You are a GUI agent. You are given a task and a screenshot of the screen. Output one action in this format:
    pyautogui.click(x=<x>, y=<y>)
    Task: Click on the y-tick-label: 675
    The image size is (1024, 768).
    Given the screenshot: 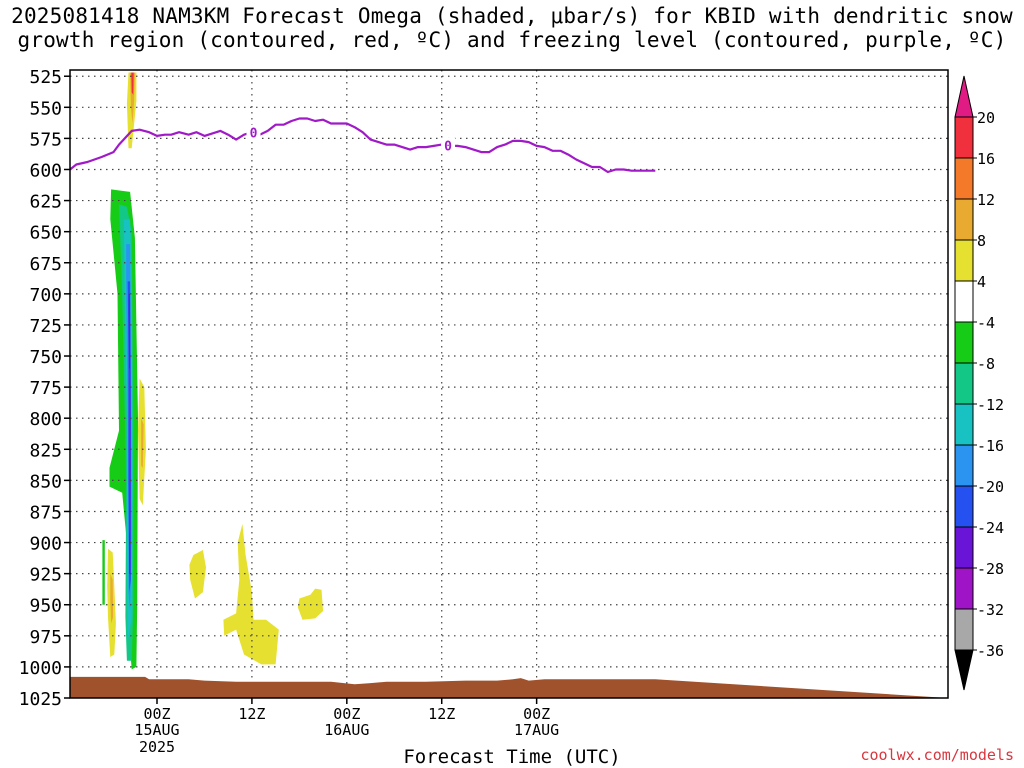 What is the action you would take?
    pyautogui.click(x=45, y=264)
    